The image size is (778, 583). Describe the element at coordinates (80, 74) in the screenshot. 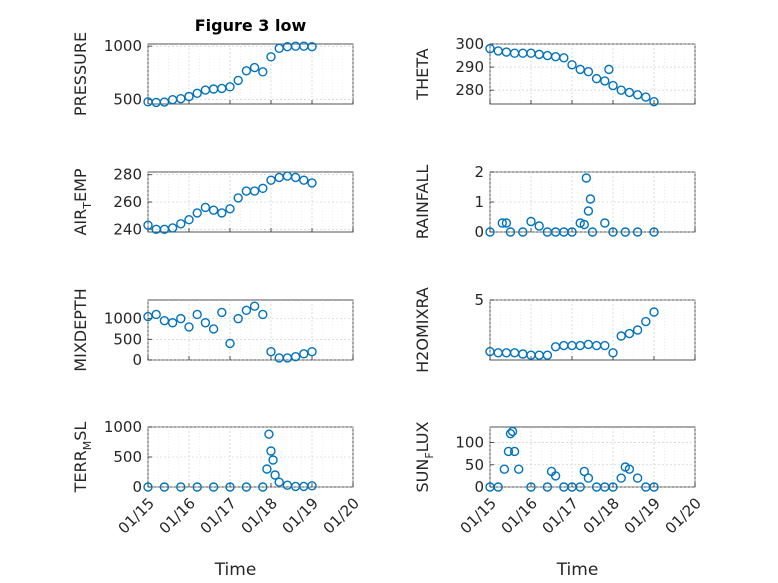

I see `y-axis-label: PRESSURE` at that location.